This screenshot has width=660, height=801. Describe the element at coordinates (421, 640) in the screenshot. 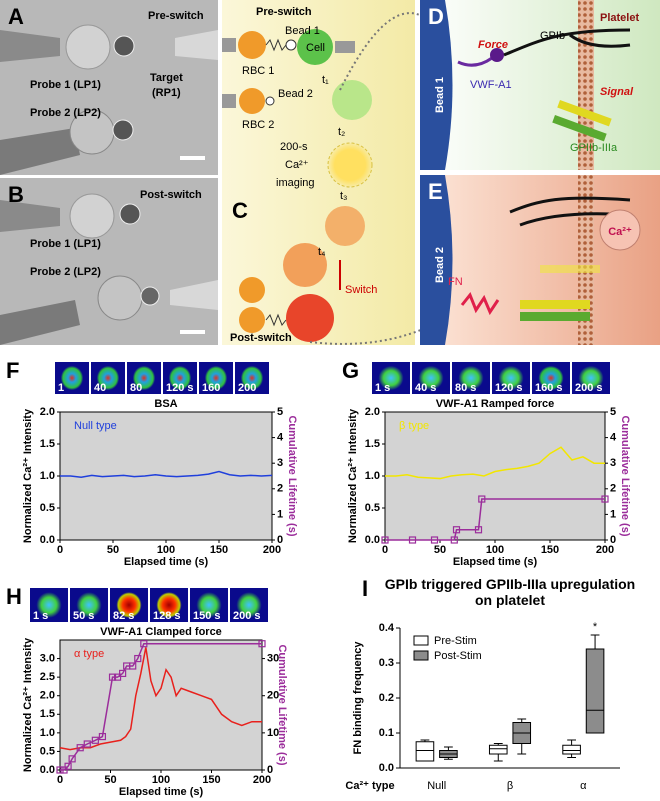

I see `legend-swatch` at that location.